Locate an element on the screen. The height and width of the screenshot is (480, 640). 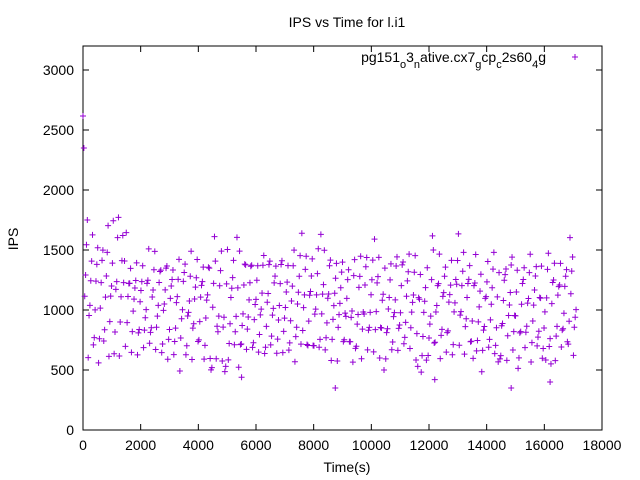
chart-title: IPS vs Time for l.i1 is located at coordinates (347, 22).